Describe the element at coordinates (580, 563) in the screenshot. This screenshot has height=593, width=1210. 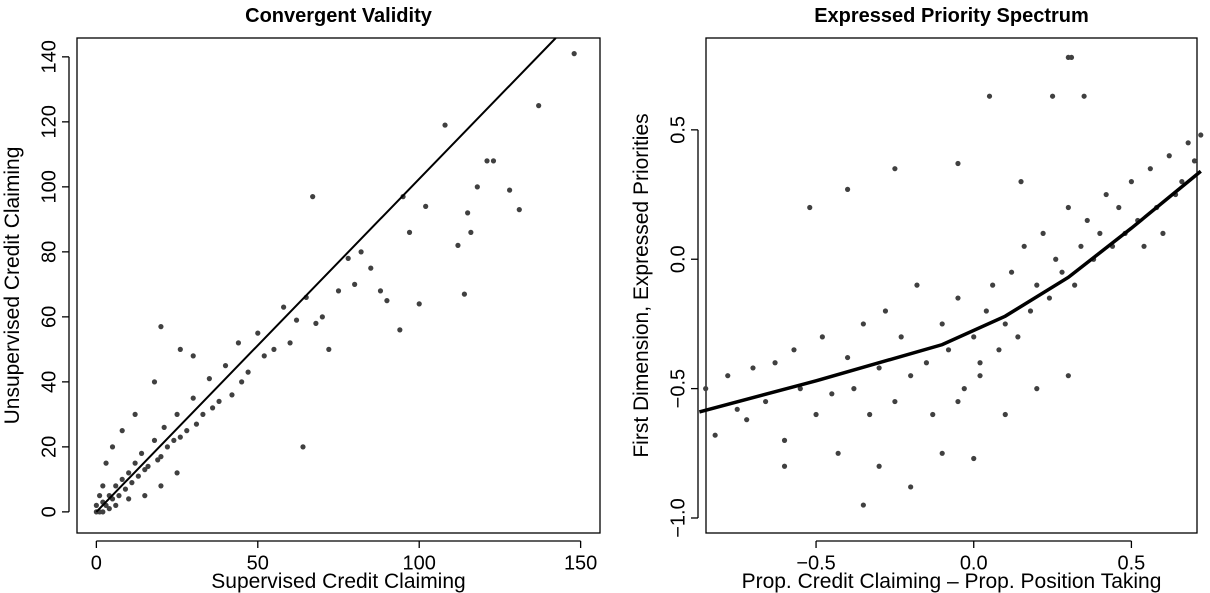
I see `x-tick-label: 150` at that location.